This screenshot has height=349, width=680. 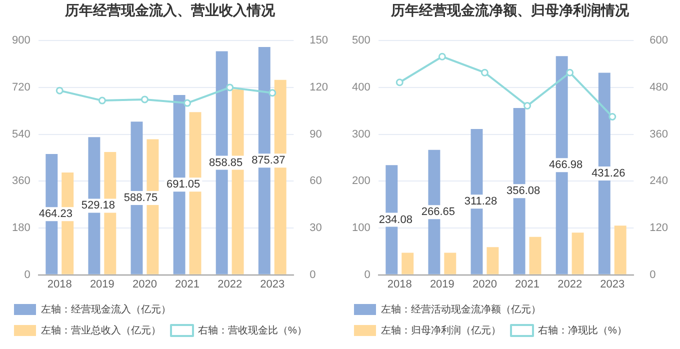 I want to click on data-label: 588.75, so click(x=141, y=198).